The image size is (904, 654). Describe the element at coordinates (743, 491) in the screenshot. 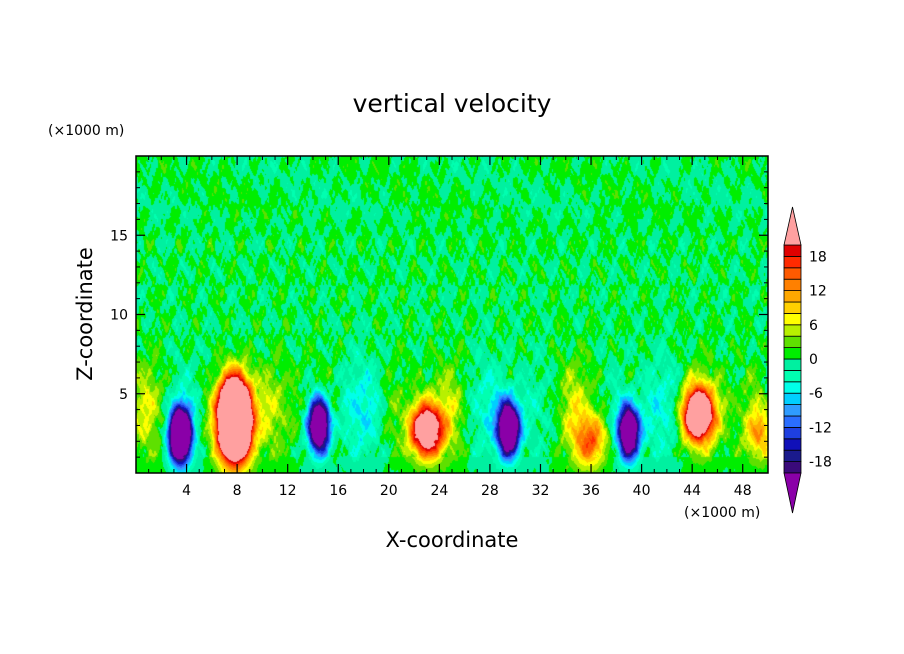

I see `x-tick-label: 48` at that location.